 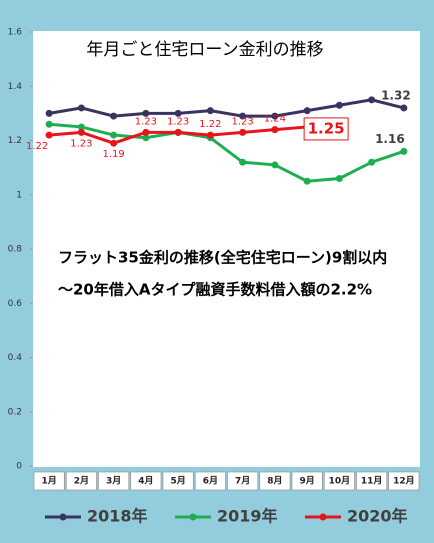 I want to click on x-tick-label: 5月, so click(x=177, y=481).